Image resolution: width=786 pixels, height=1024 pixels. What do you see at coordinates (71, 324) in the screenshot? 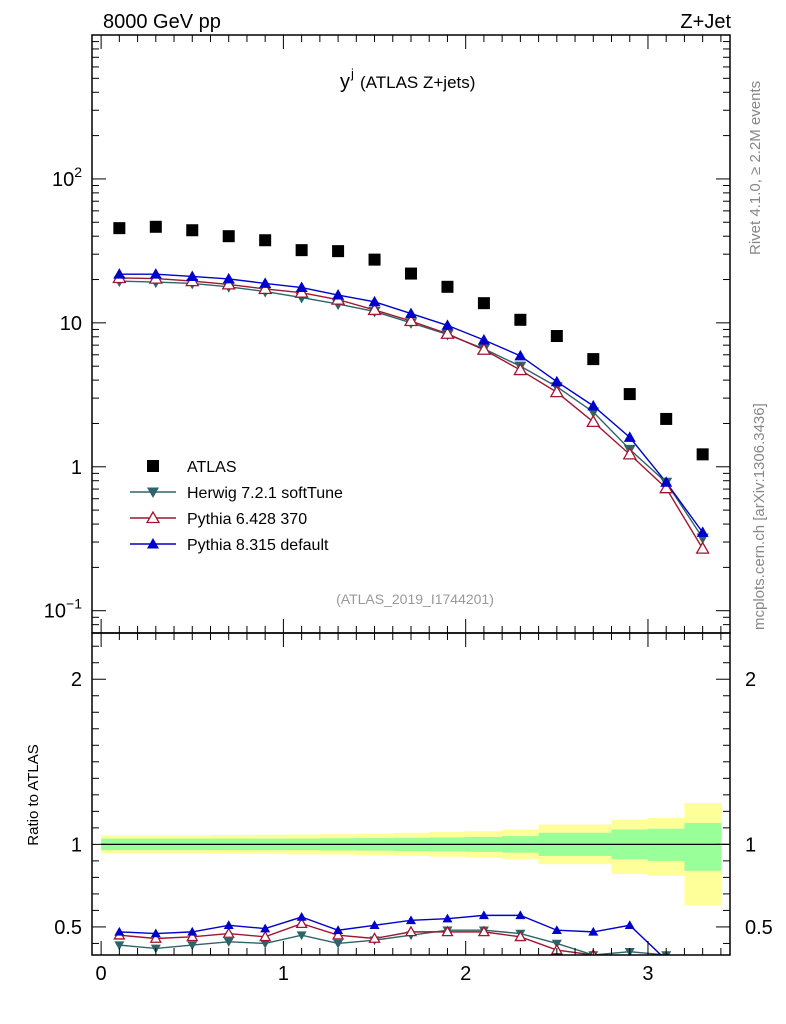
I see `main-ytick-label: 10` at bounding box center [71, 324].